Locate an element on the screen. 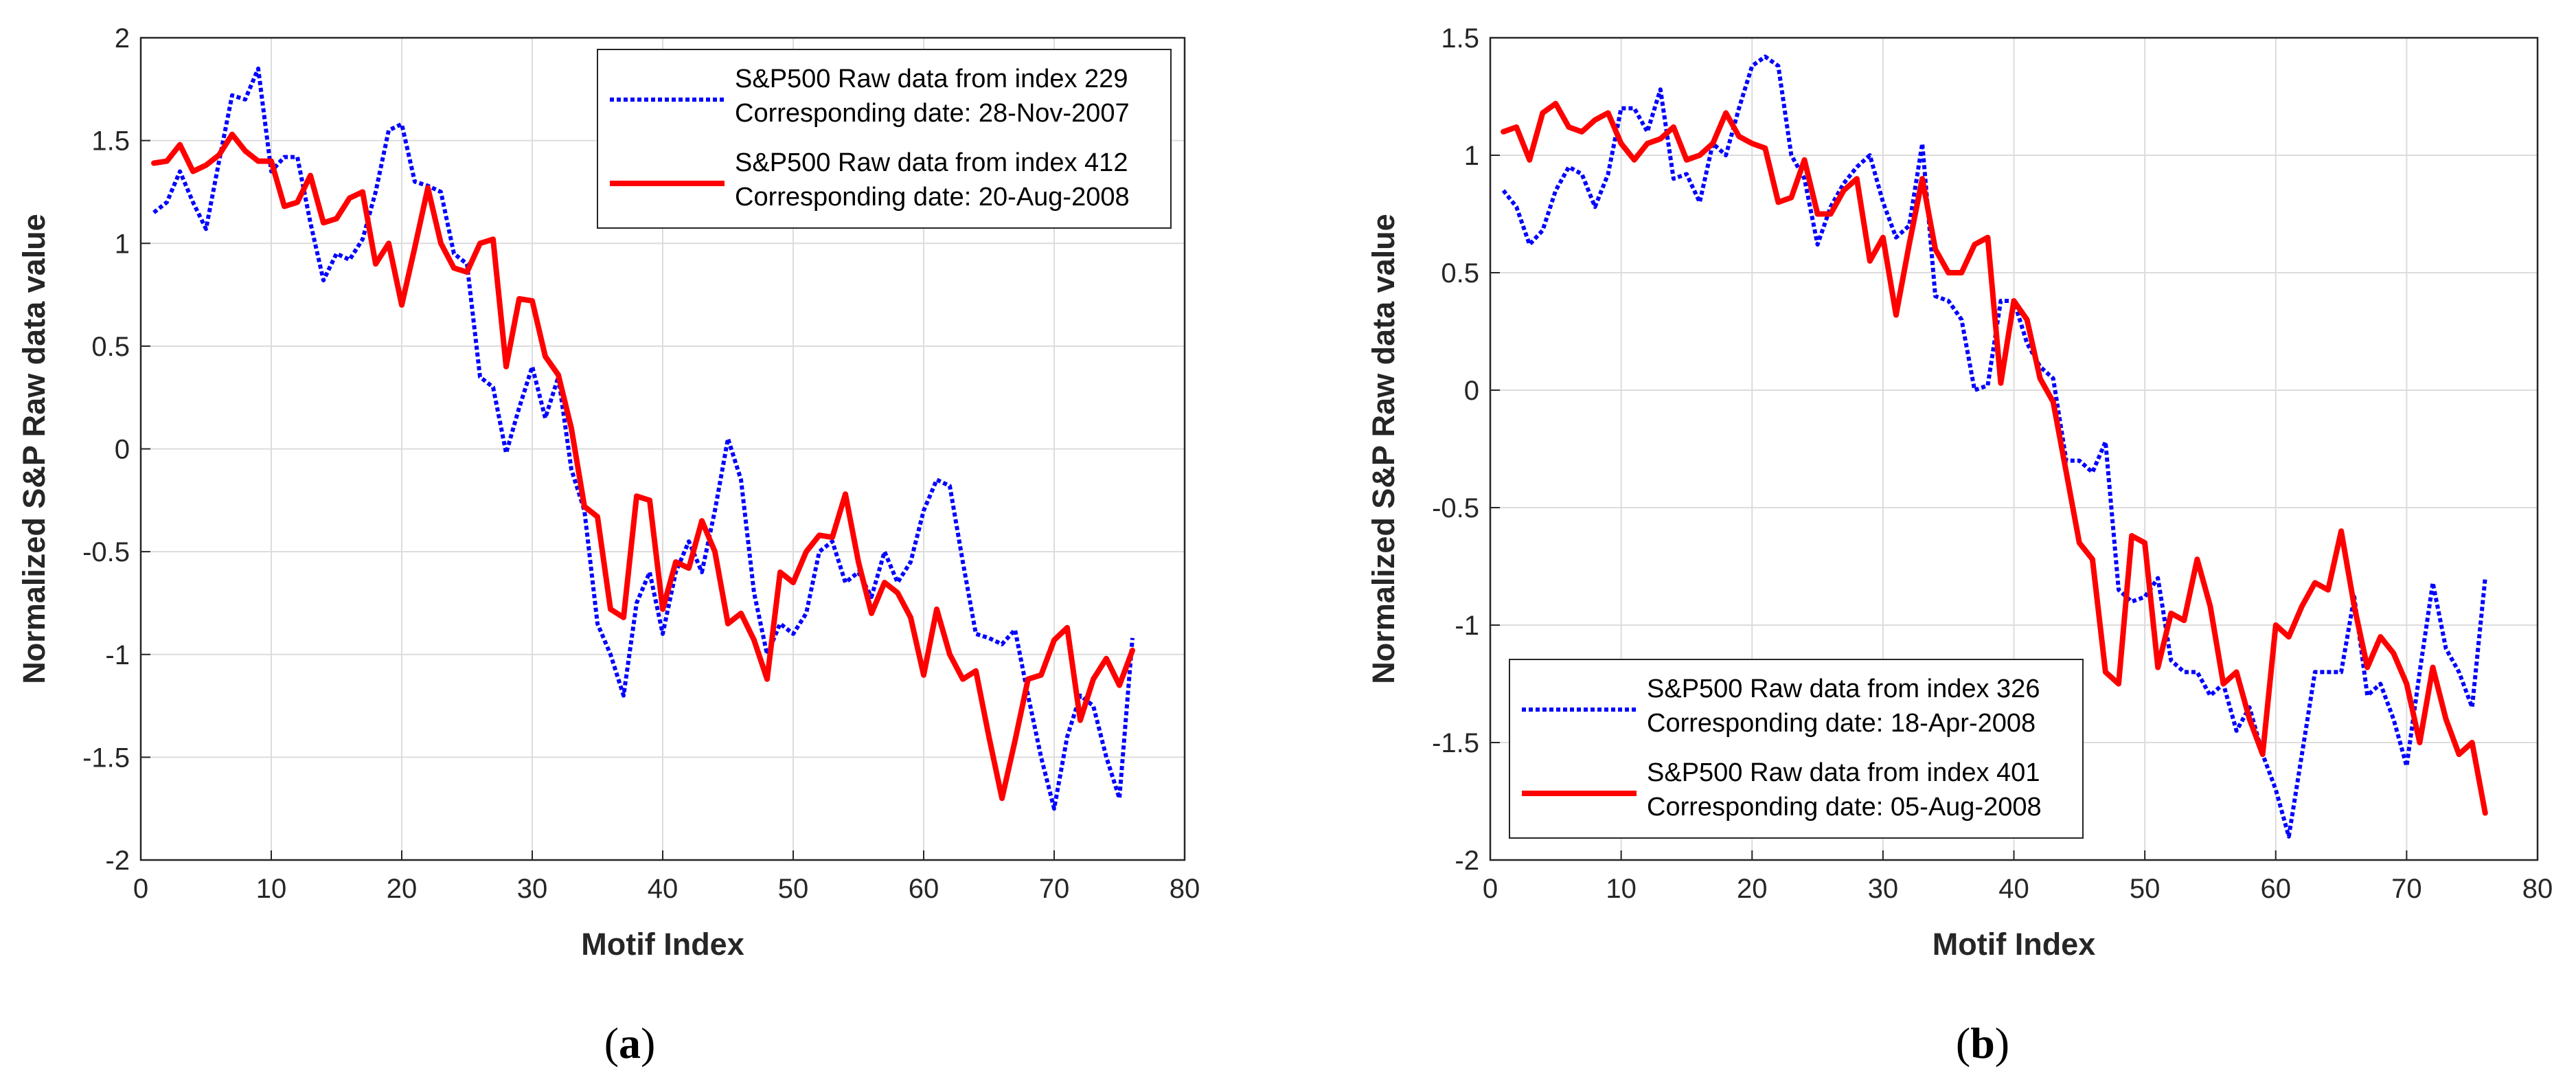 The width and height of the screenshot is (2576, 1086). panel-caption: (b) is located at coordinates (1982, 1043).